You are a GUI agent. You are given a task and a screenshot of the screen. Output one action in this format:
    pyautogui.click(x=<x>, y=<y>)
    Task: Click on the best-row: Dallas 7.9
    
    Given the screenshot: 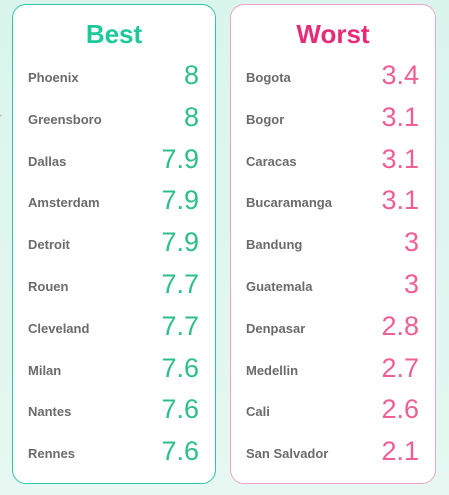 What is the action you would take?
    pyautogui.click(x=114, y=163)
    